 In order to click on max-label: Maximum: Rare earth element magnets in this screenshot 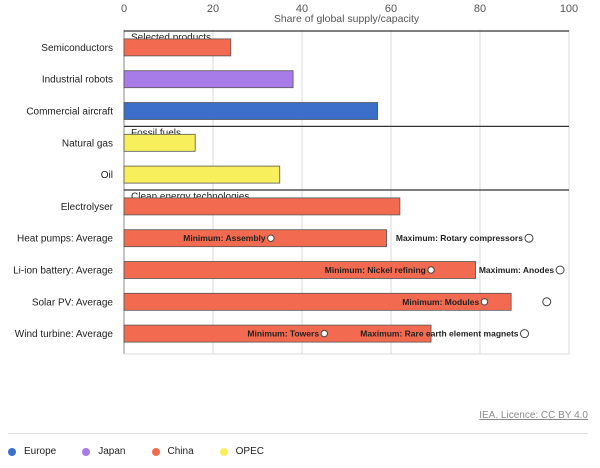, I will do `click(439, 334)`.